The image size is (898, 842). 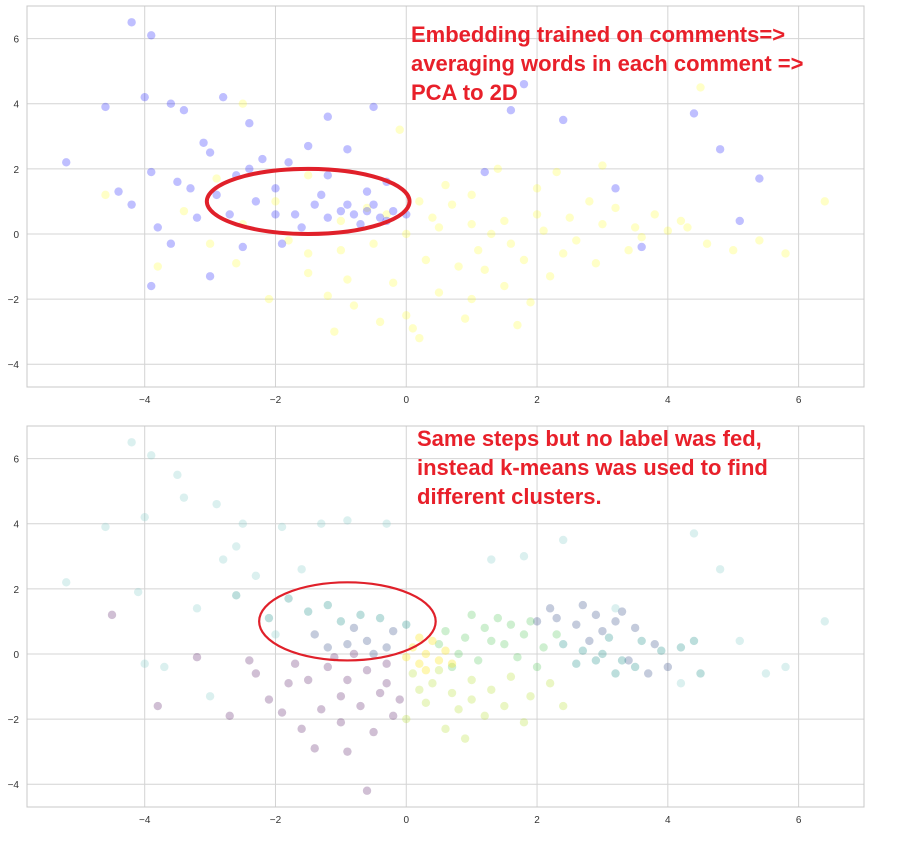 I want to click on y-tick-label: −4, so click(x=14, y=365).